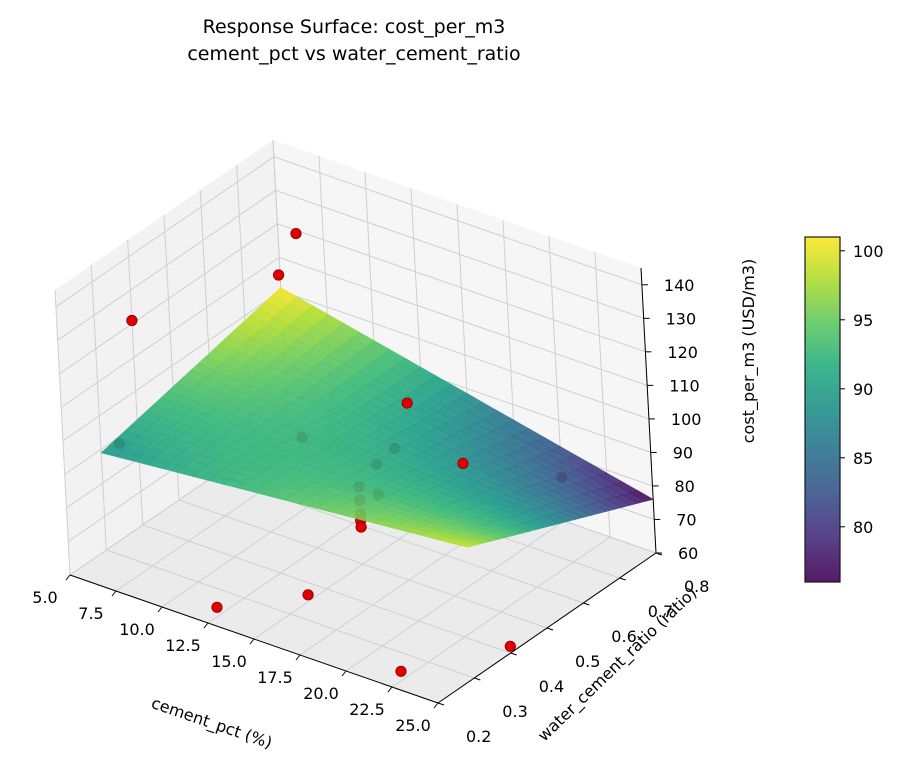 Image resolution: width=909 pixels, height=774 pixels. Describe the element at coordinates (514, 711) in the screenshot. I see `y-tick-label: 0.3` at that location.